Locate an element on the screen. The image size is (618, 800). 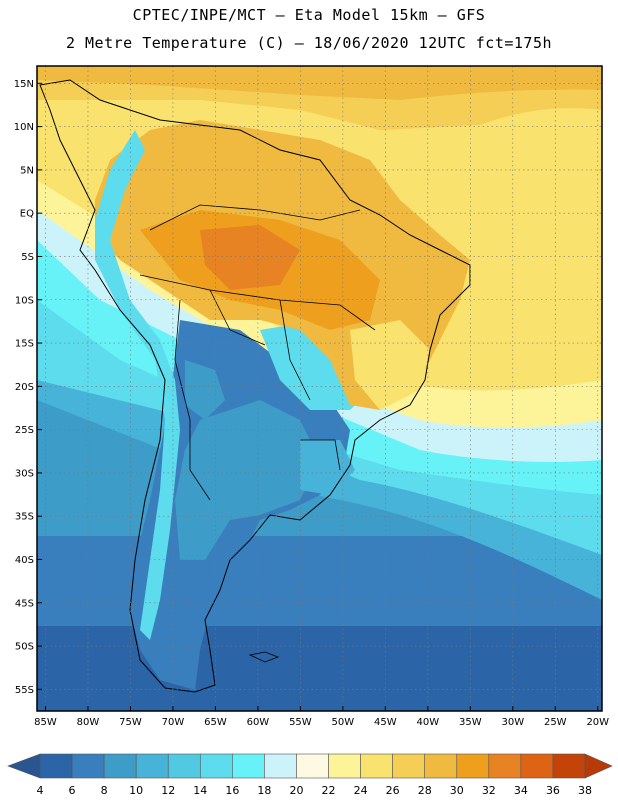
colorbar: 4 6 8 10 12 14 16 18 20 22 24 26 28 30 32 34 36 38 is located at coordinates (310, 775).